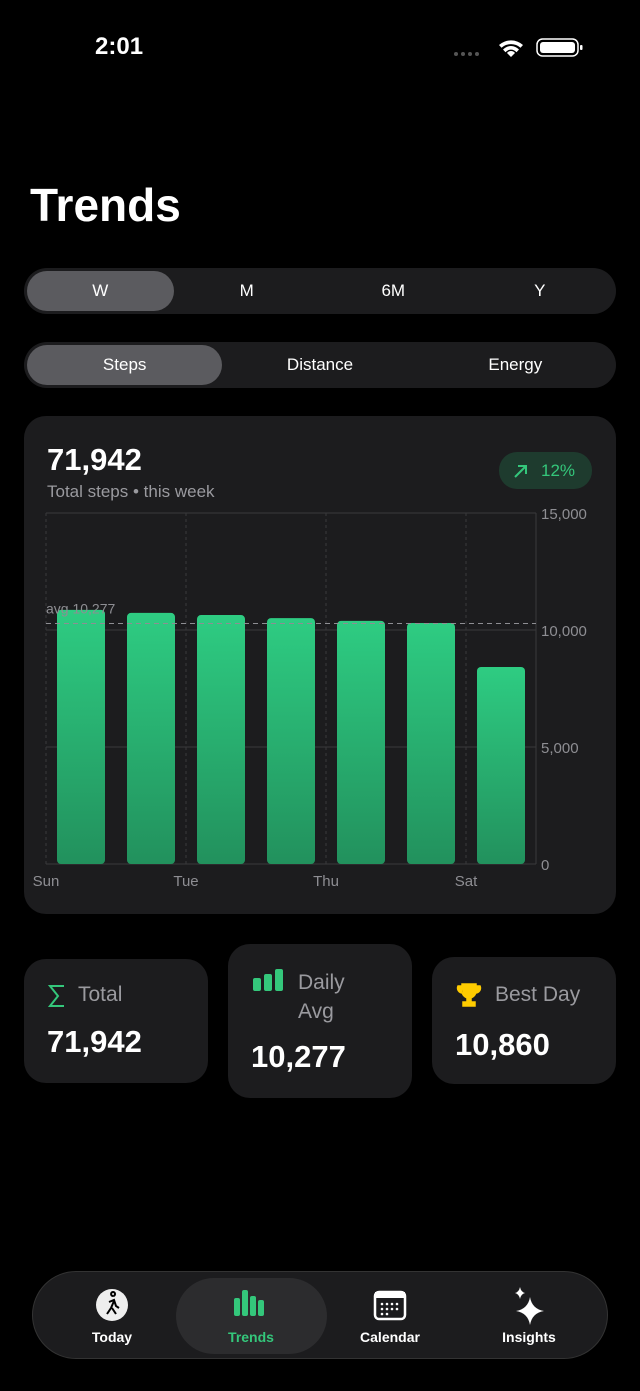 This screenshot has width=640, height=1391. I want to click on bars-icon, so click(268, 980).